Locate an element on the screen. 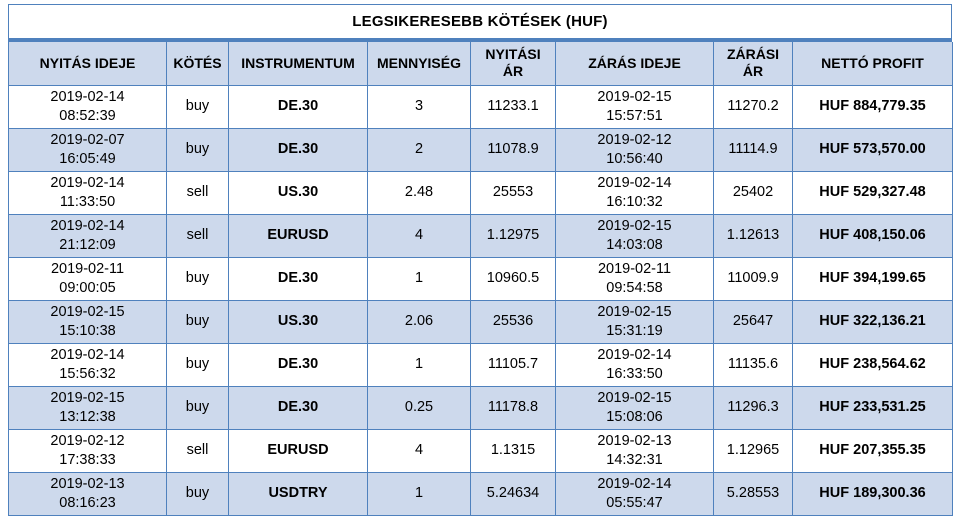  cell-open-price: 11178.8 is located at coordinates (513, 407).